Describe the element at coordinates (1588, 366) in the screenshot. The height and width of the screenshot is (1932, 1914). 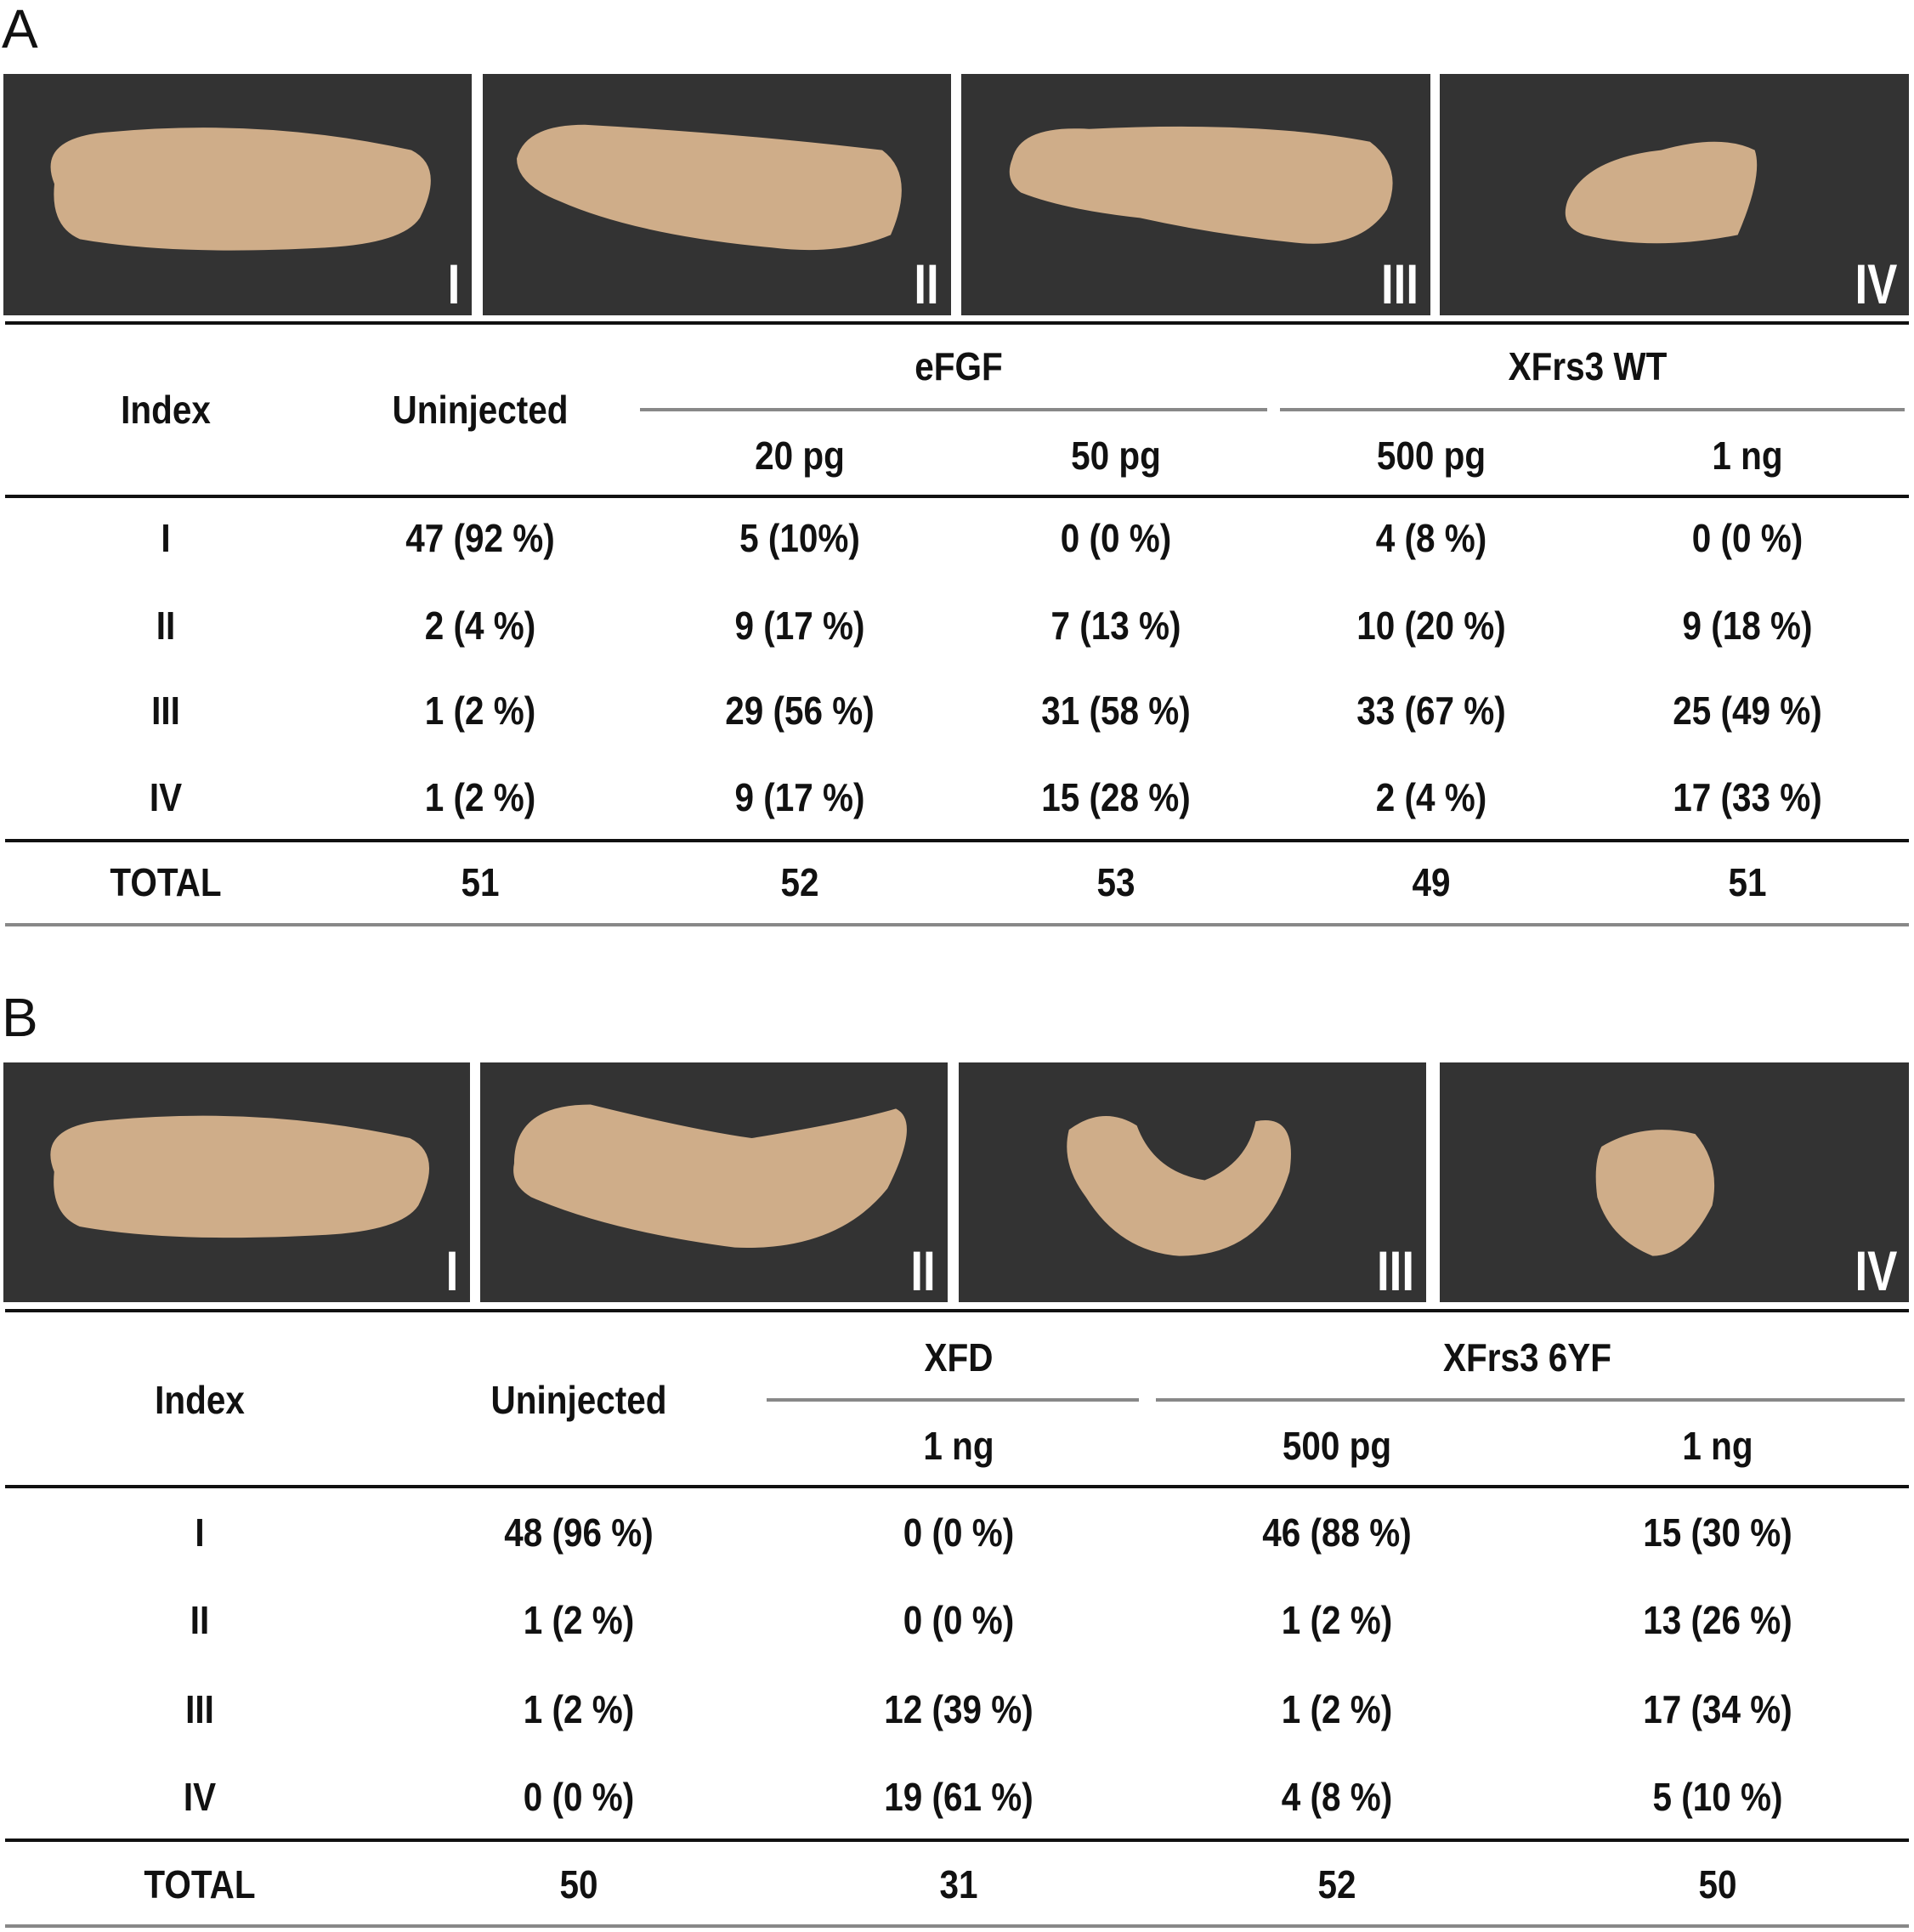
I see `group-header: XFrs3 WT` at that location.